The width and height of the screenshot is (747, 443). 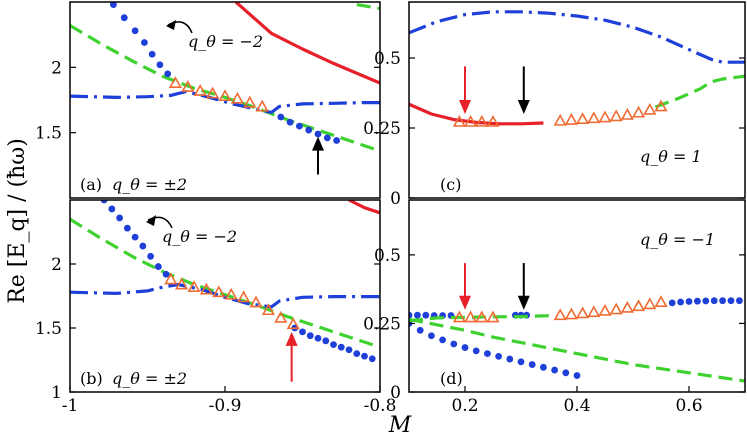 What do you see at coordinates (688, 406) in the screenshot?
I see `panel-d-xtick-label: 0.6` at bounding box center [688, 406].